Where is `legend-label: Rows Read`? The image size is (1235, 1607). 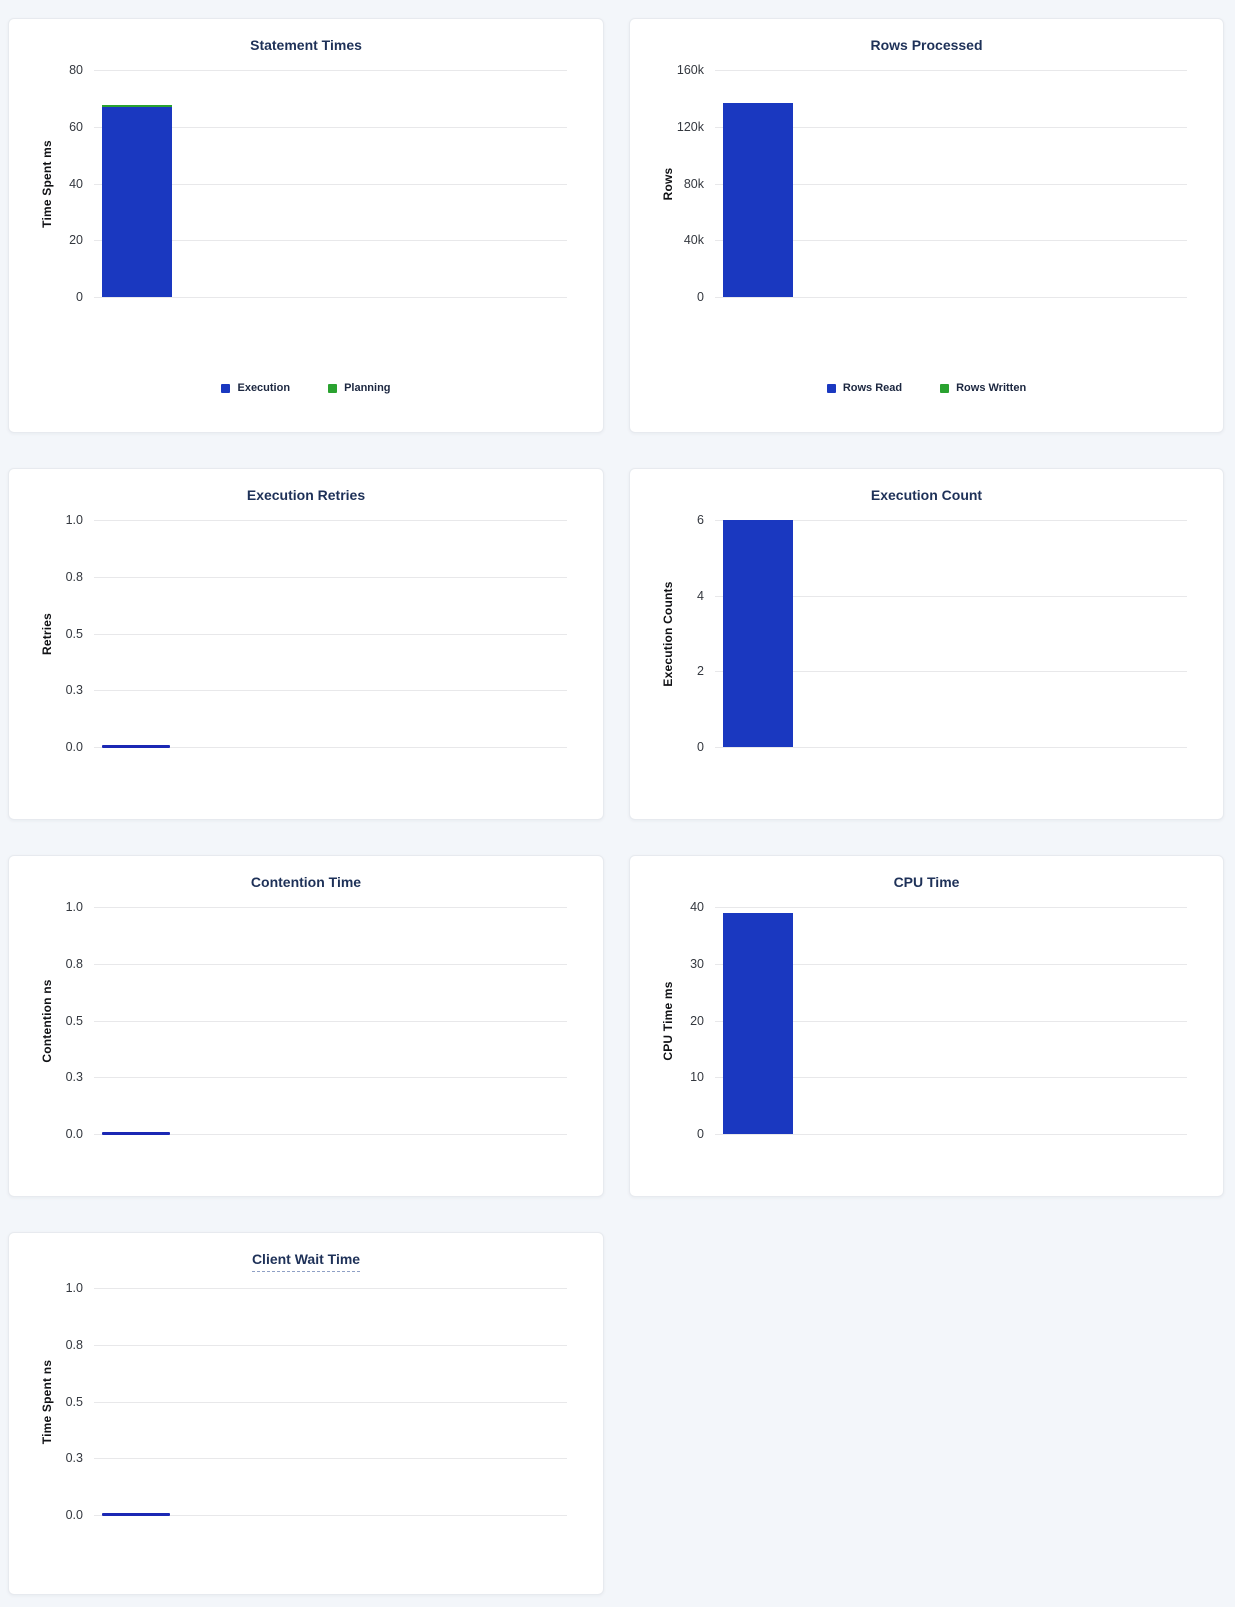 legend-label: Rows Read is located at coordinates (872, 388).